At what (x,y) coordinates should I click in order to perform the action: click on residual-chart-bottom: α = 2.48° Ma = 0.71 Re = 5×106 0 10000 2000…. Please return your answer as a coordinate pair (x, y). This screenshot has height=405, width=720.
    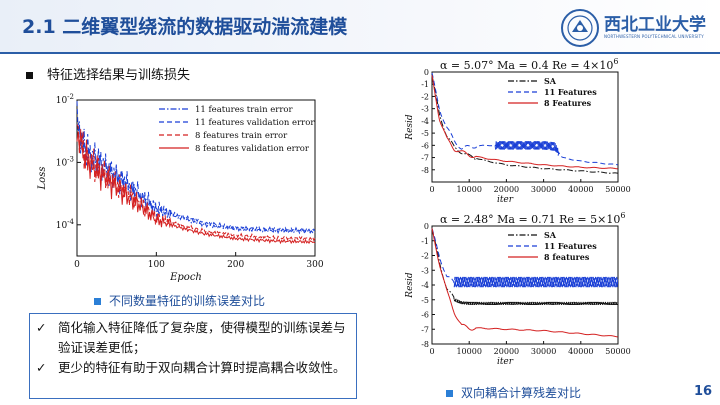
    Looking at the image, I should click on (517, 290).